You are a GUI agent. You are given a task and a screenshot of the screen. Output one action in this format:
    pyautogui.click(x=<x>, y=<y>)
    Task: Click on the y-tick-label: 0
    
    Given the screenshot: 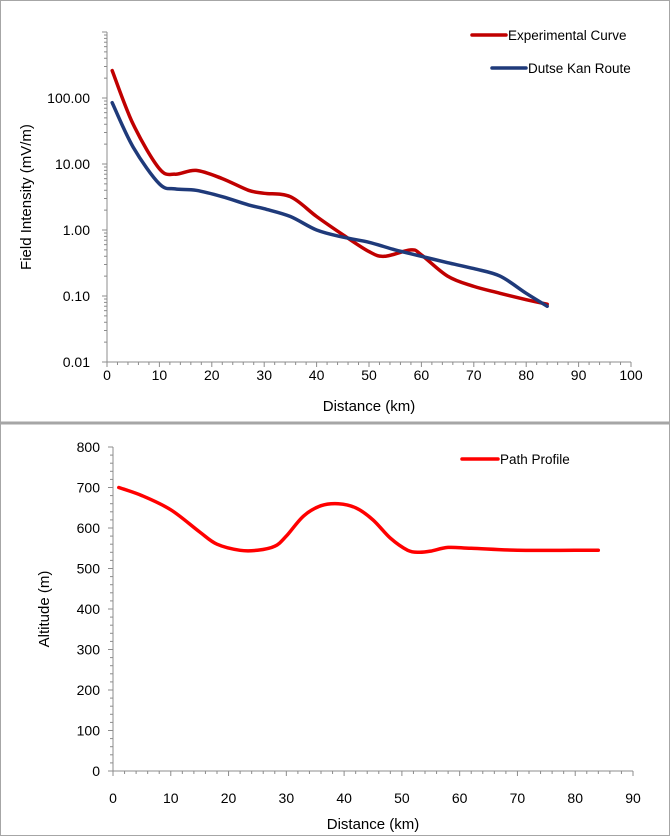 What is the action you would take?
    pyautogui.click(x=96, y=771)
    